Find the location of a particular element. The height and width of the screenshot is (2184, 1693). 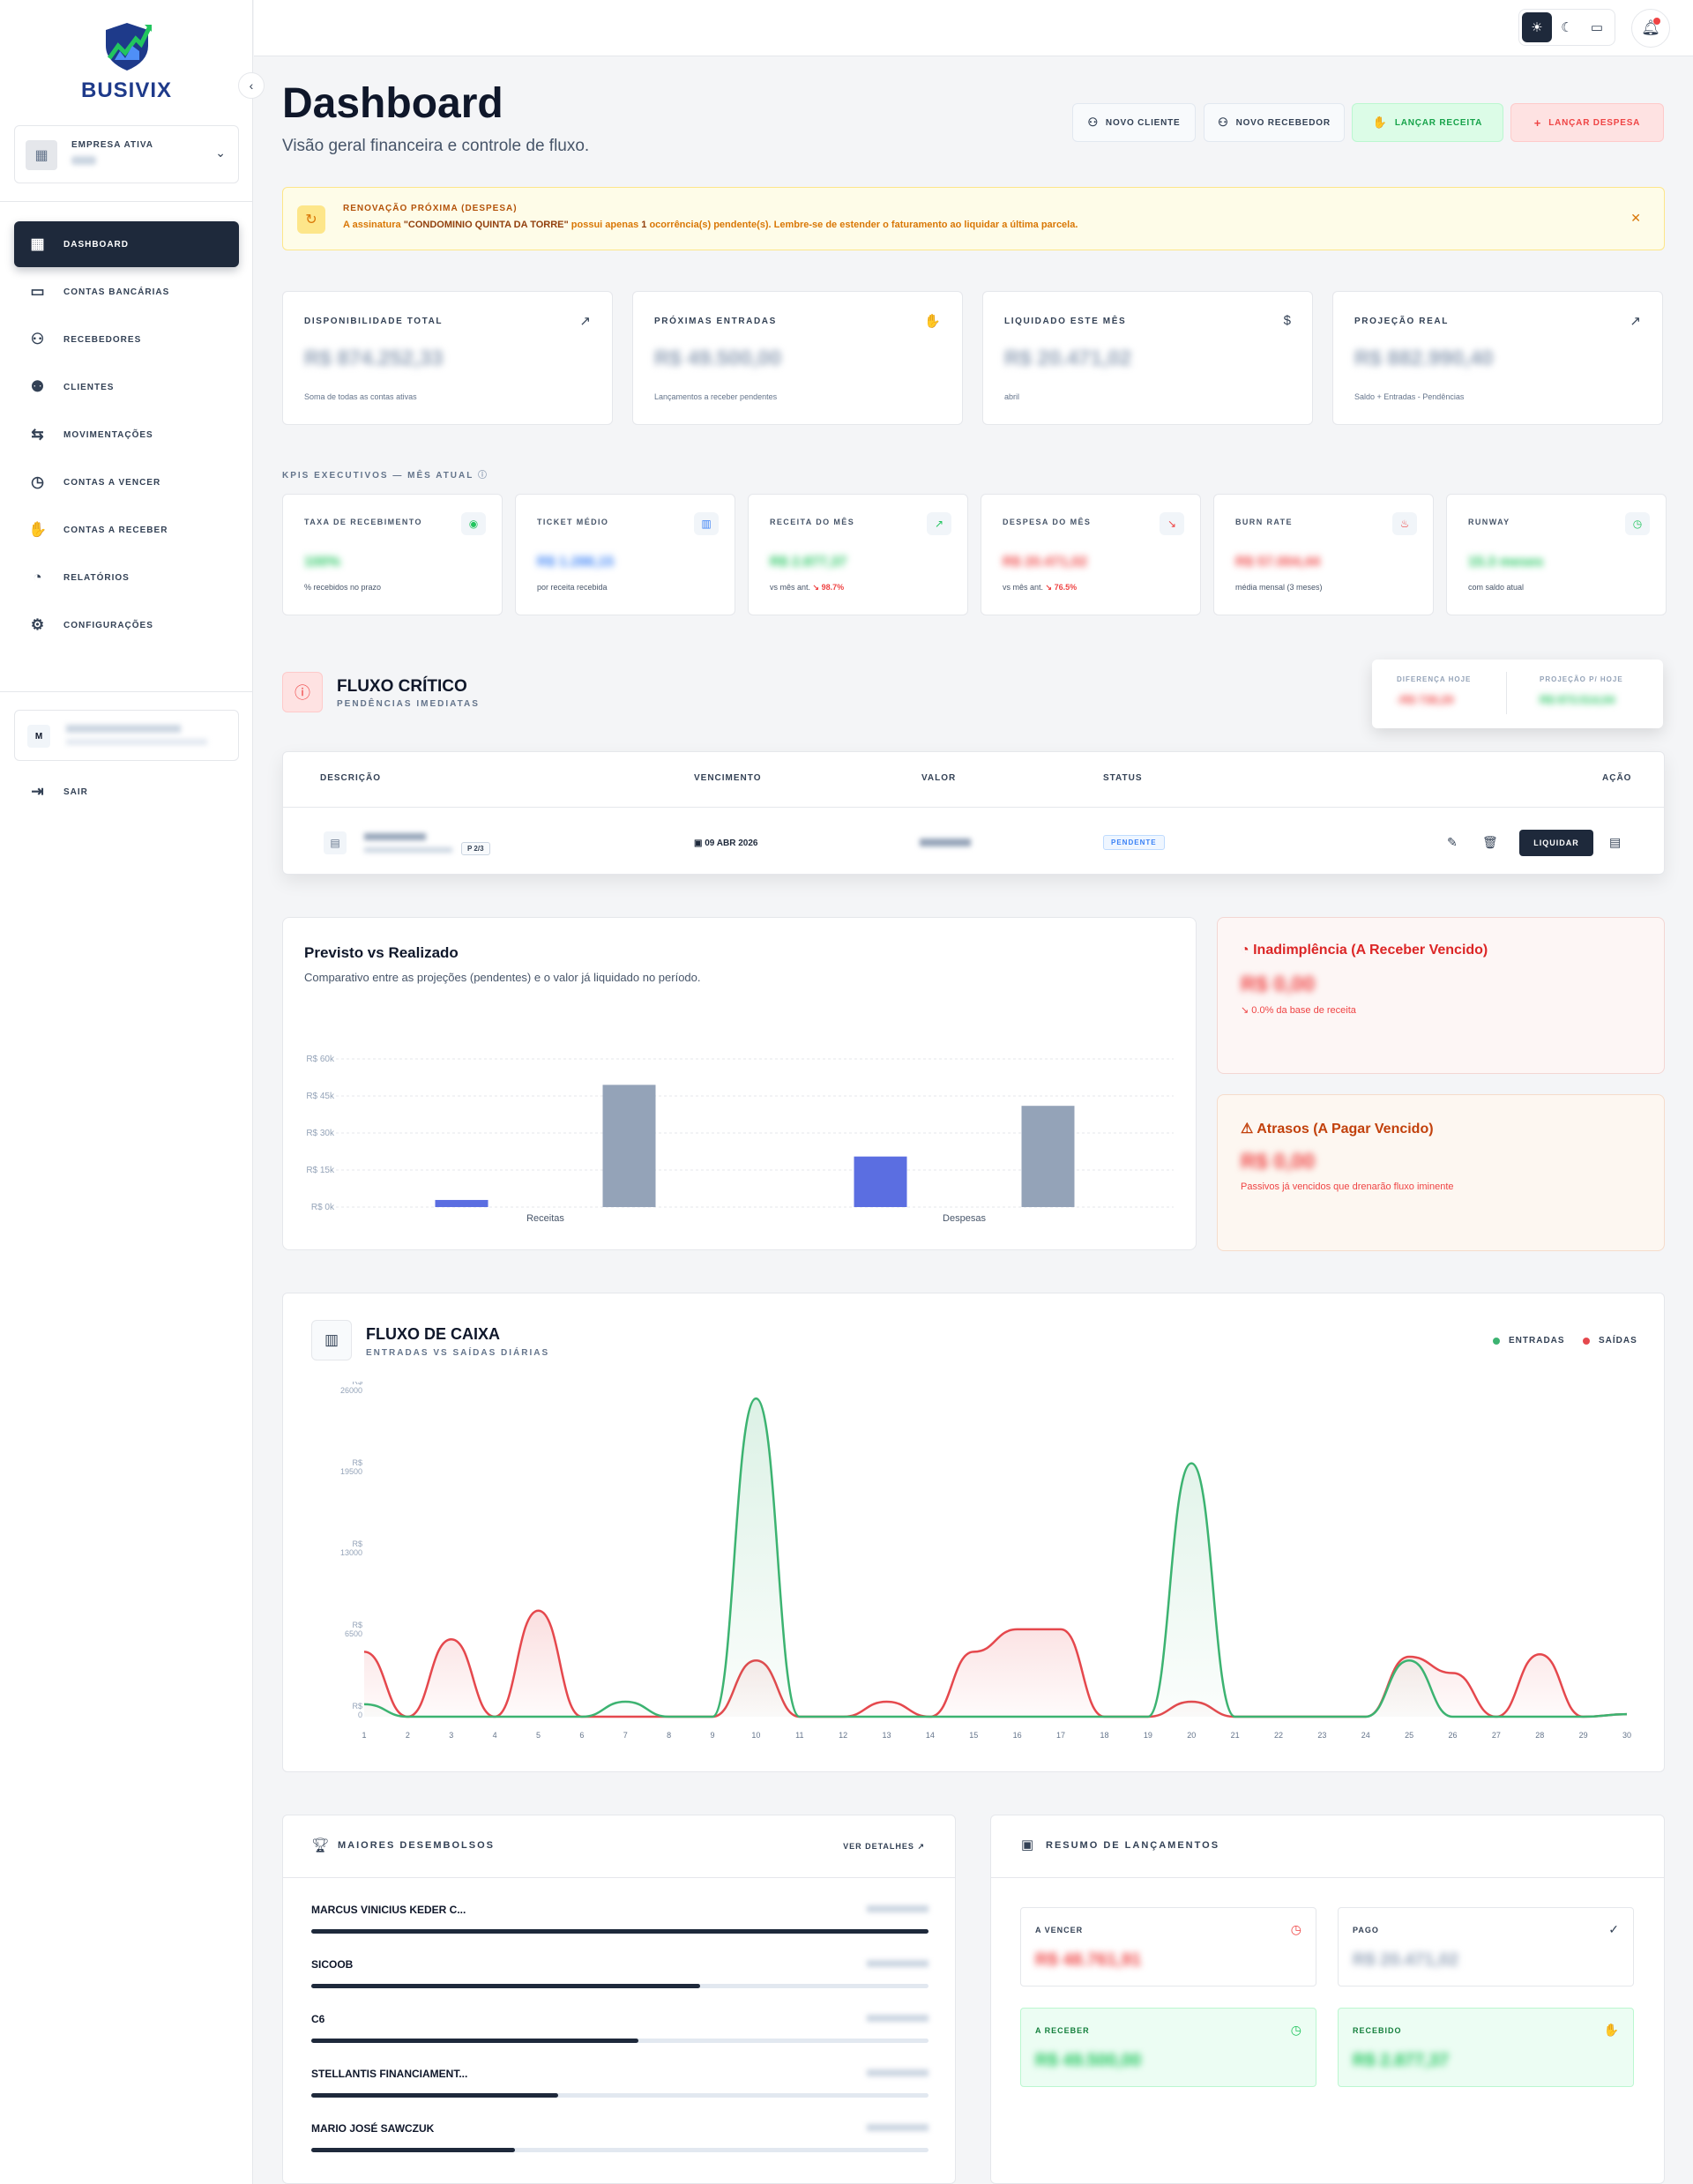

y-tick-label: R$ is located at coordinates (357, 1384).